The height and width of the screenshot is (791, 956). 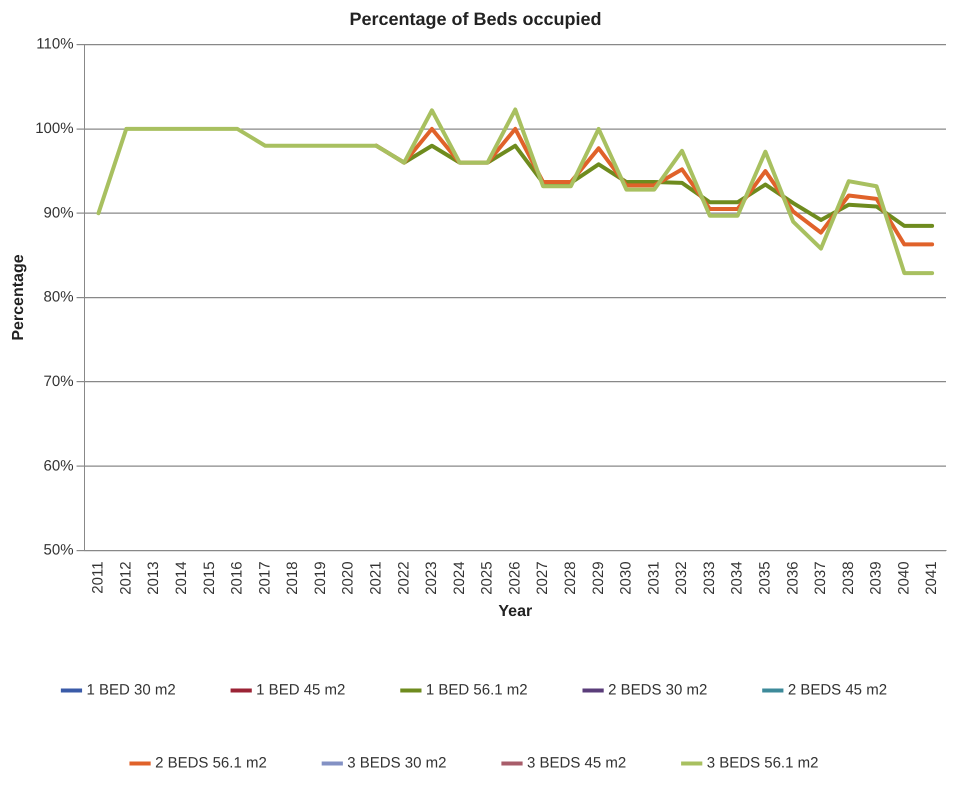 I want to click on x-tick-label: 2028, so click(x=570, y=578).